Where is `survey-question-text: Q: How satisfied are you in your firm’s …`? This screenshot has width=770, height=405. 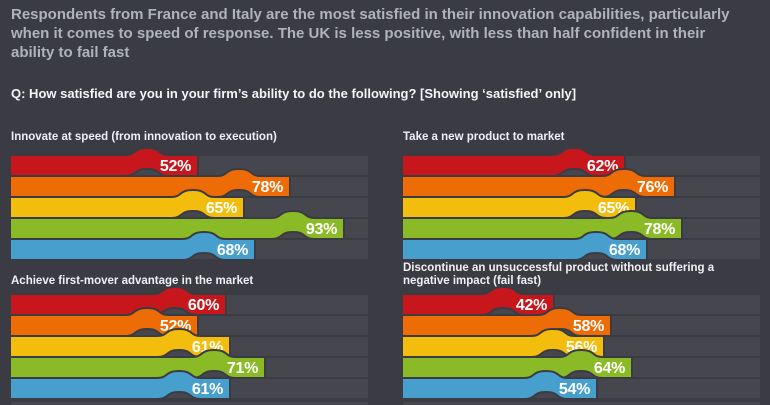
survey-question-text: Q: How satisfied are you in your firm’s … is located at coordinates (294, 93).